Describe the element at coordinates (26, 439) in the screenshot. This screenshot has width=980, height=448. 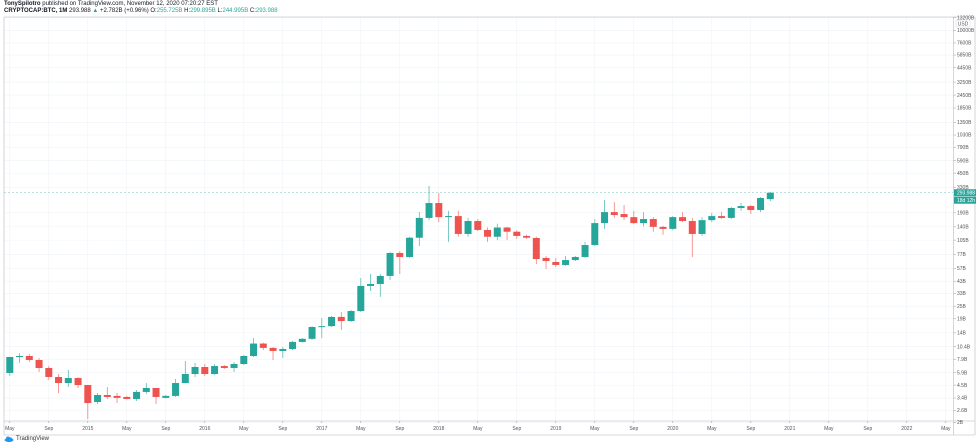
I see `tradingview-logo: TradingView` at that location.